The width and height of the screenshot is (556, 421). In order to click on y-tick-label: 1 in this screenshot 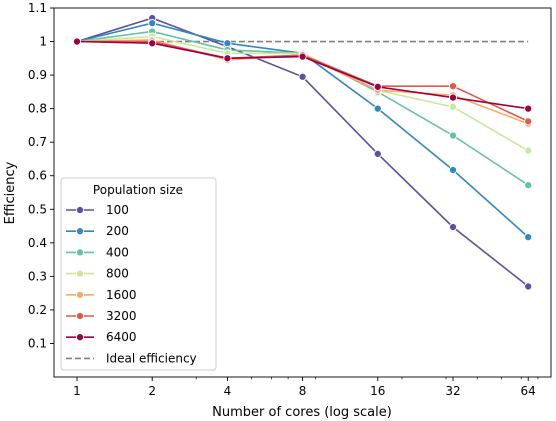, I will do `click(43, 42)`.